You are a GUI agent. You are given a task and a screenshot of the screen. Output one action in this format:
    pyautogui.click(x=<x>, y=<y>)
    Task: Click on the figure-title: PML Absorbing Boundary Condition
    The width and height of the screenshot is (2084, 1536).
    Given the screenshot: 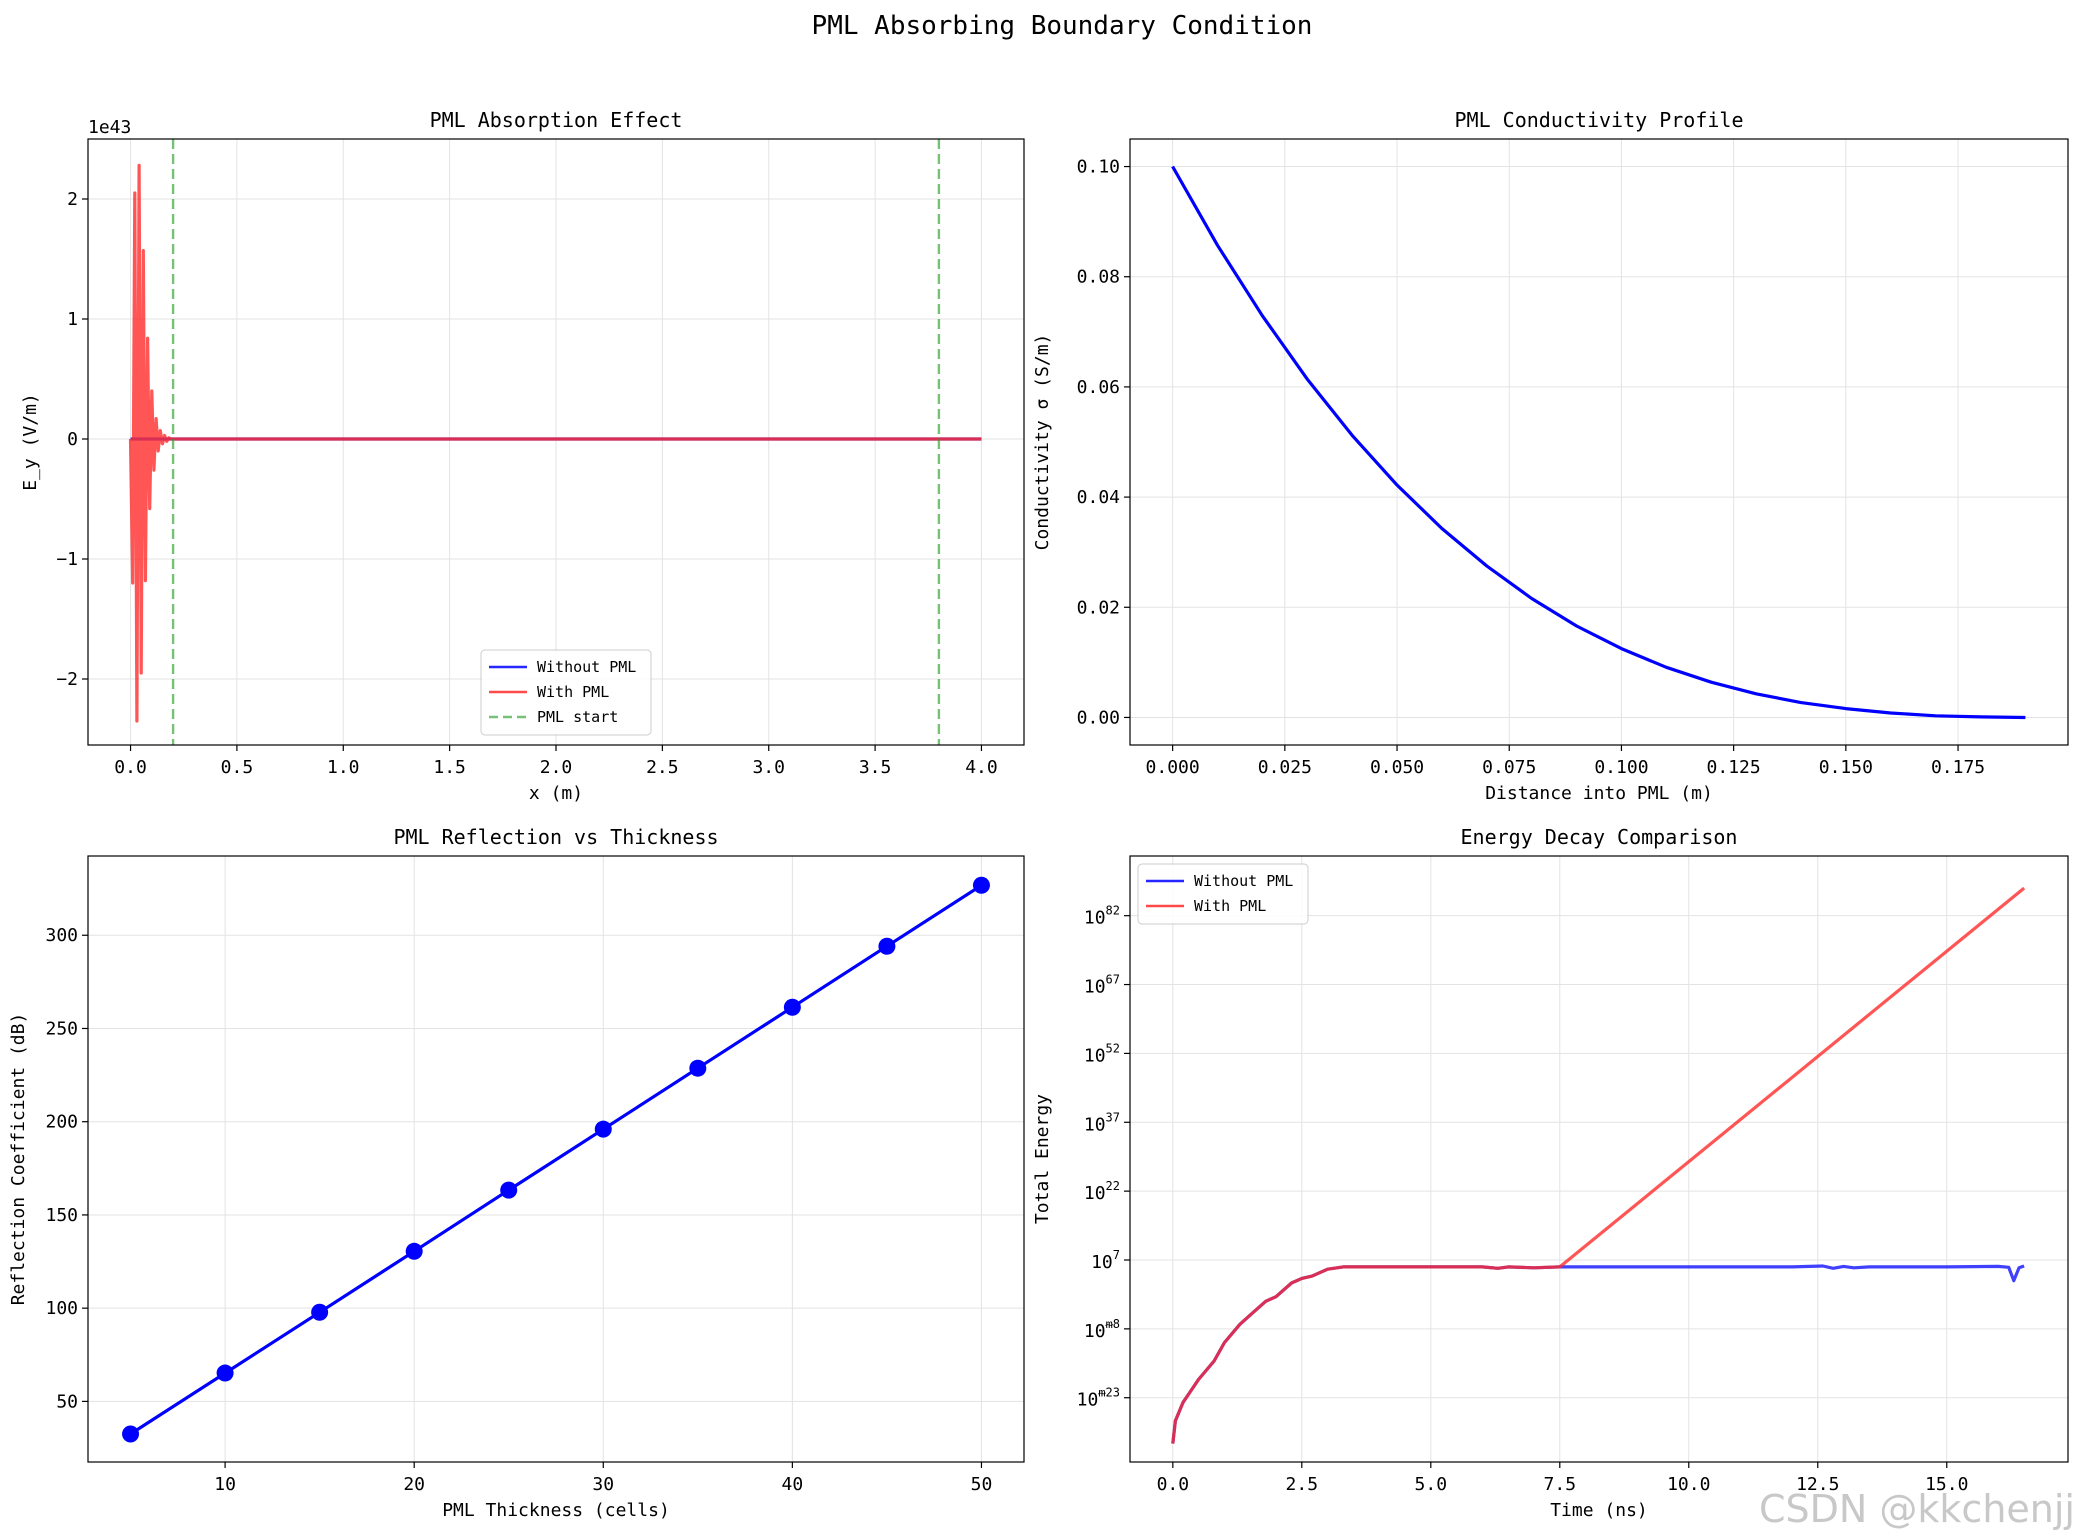 What is the action you would take?
    pyautogui.click(x=1062, y=26)
    